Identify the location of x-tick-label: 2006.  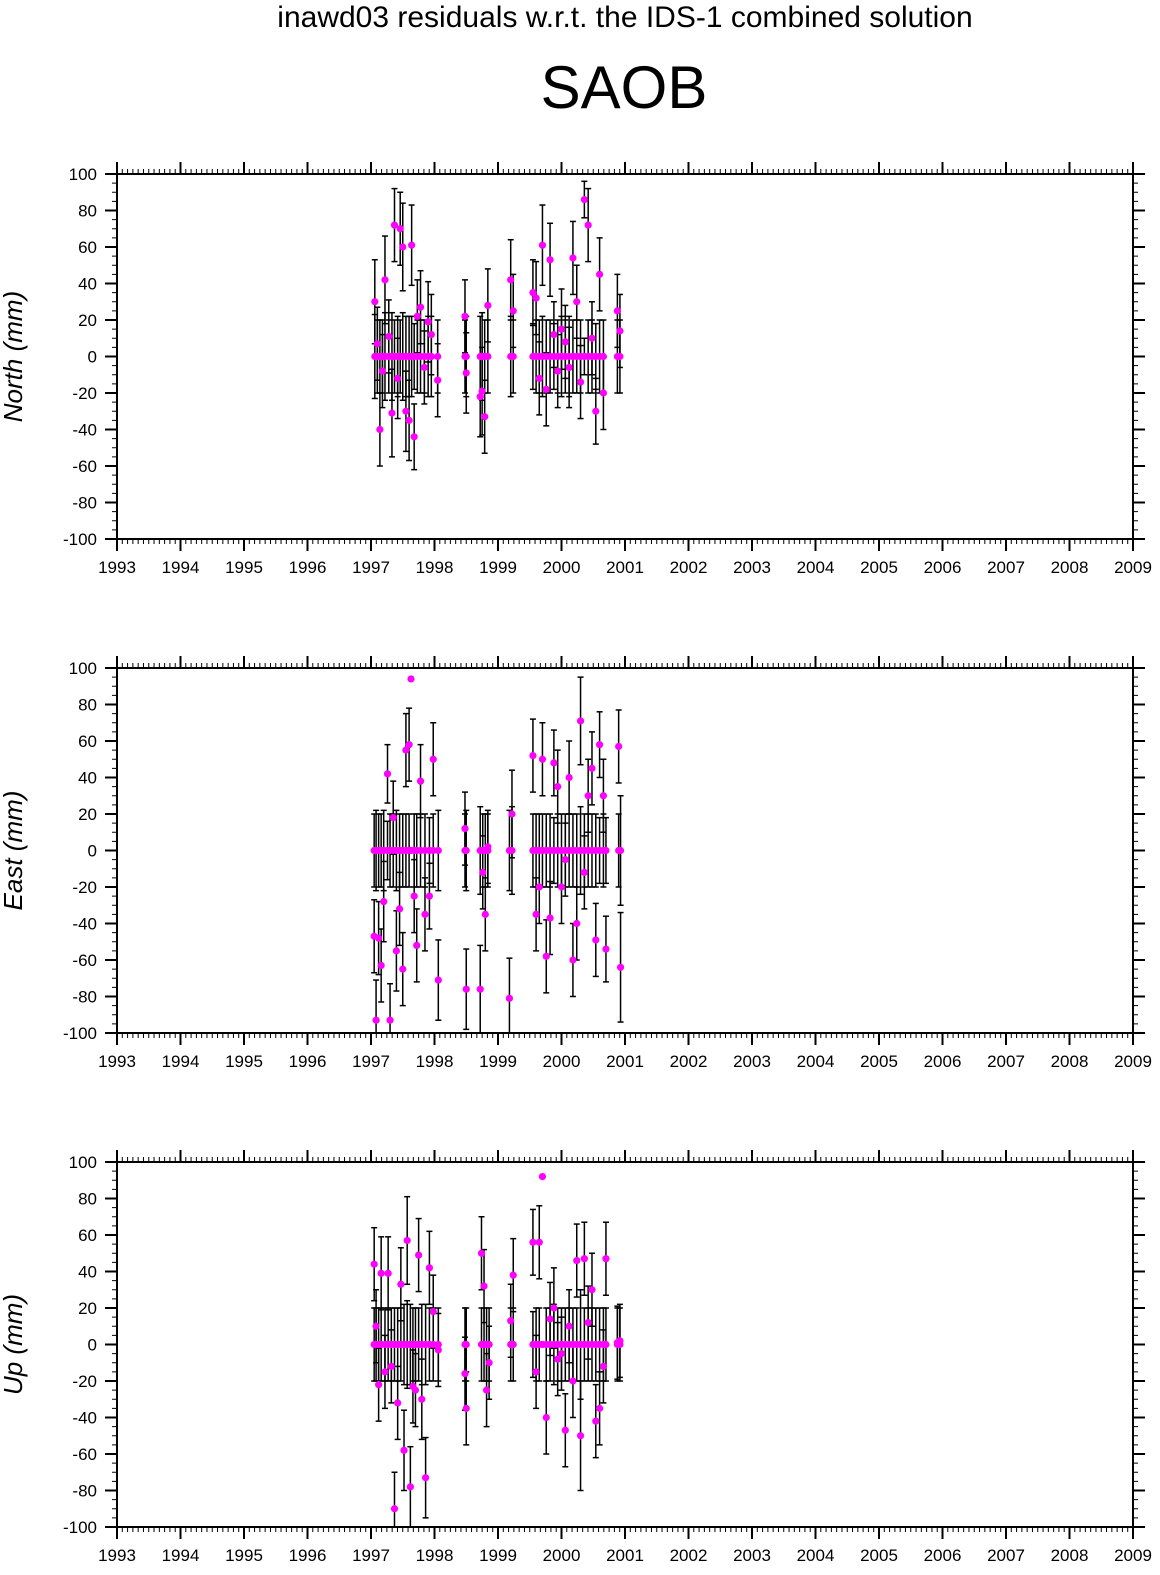
(943, 1555).